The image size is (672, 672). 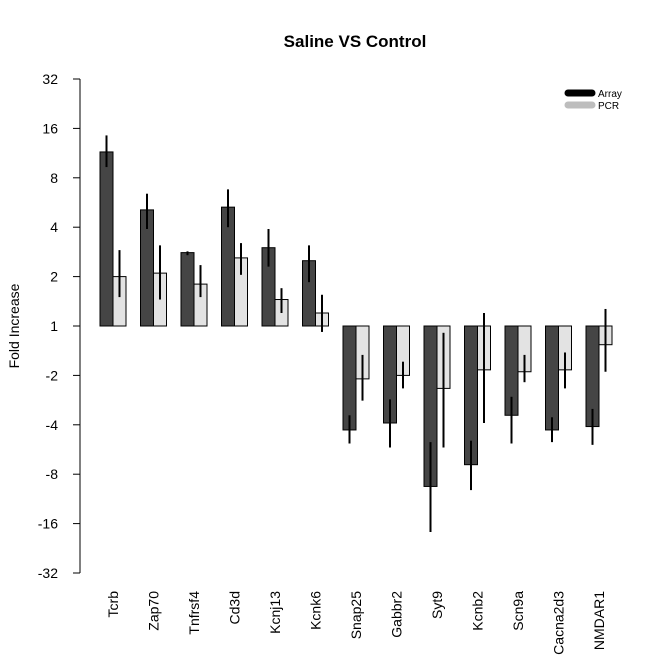 I want to click on y-tick-label: 4, so click(x=54, y=227).